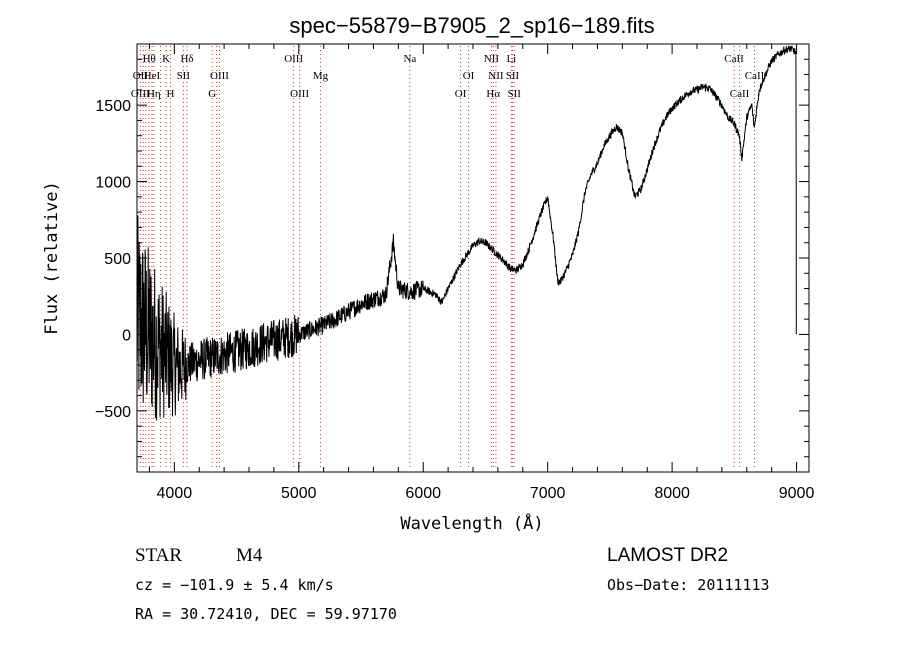 The height and width of the screenshot is (650, 900). I want to click on redshift-value: cz = −101.9 ± 5.4 km/s, so click(234, 585).